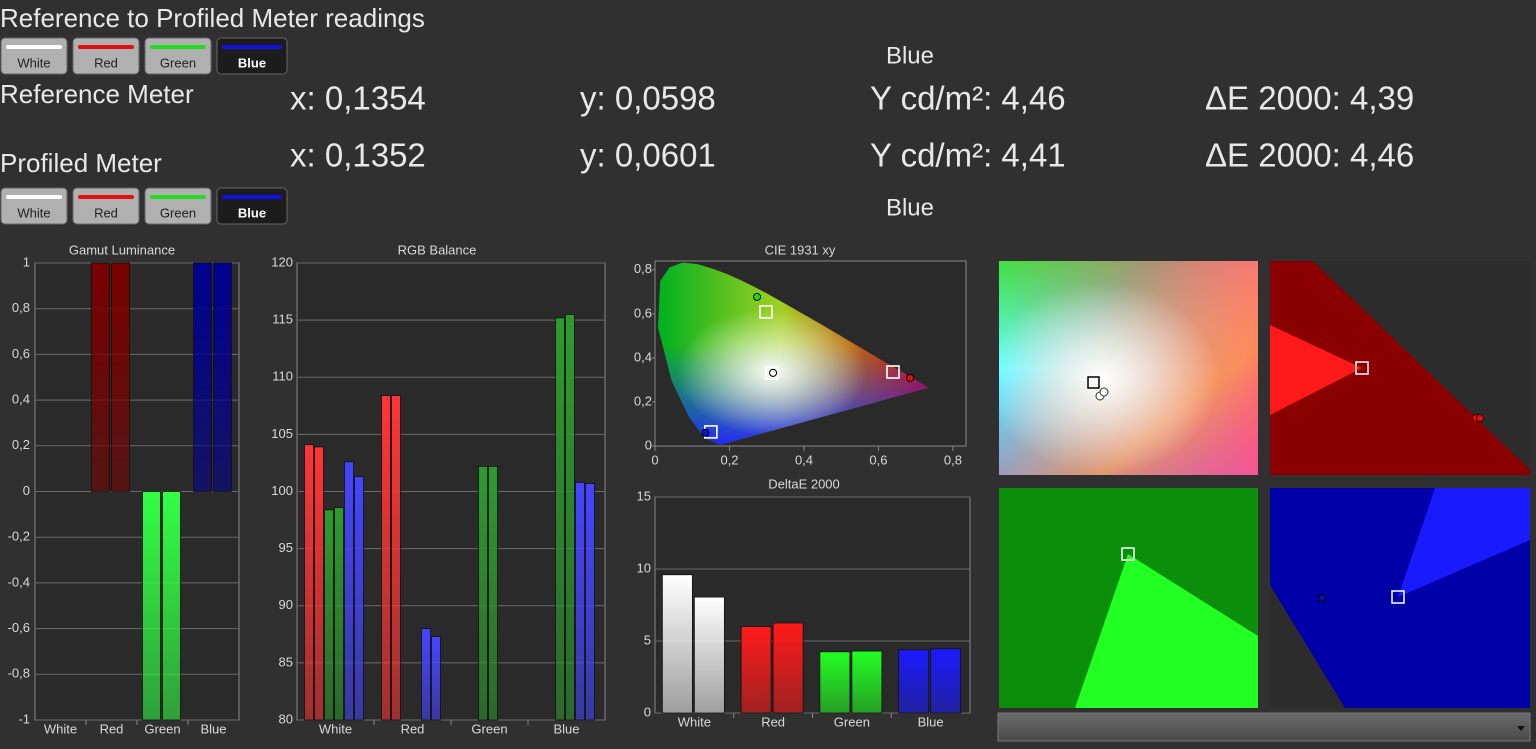 Image resolution: width=1536 pixels, height=749 pixels. I want to click on chart-title: DeltaE 2000, so click(804, 483).